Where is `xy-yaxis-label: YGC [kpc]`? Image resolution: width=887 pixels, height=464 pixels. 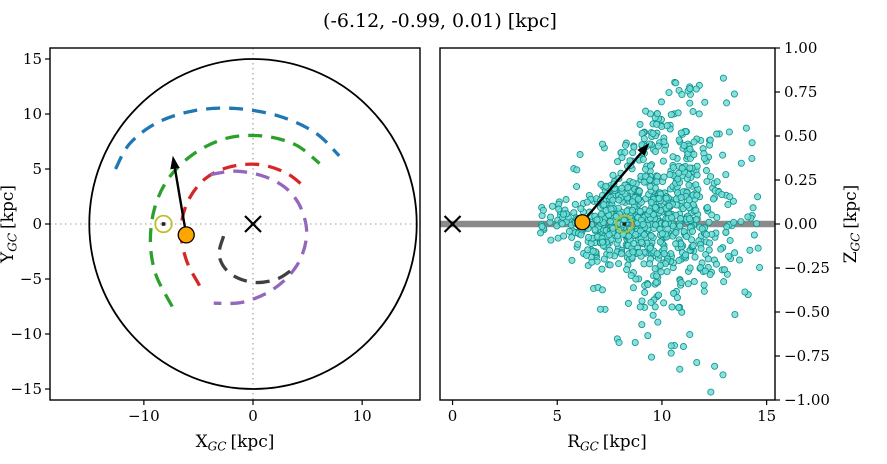
xy-yaxis-label: YGC [kpc] is located at coordinates (10, 224).